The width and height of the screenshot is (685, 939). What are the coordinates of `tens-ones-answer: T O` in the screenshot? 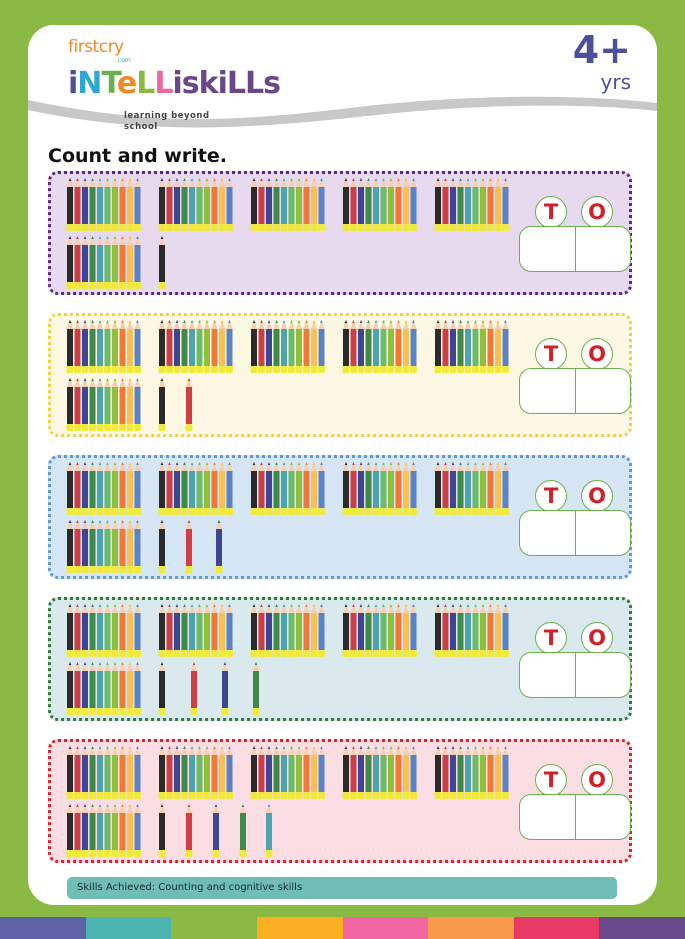 It's located at (575, 236).